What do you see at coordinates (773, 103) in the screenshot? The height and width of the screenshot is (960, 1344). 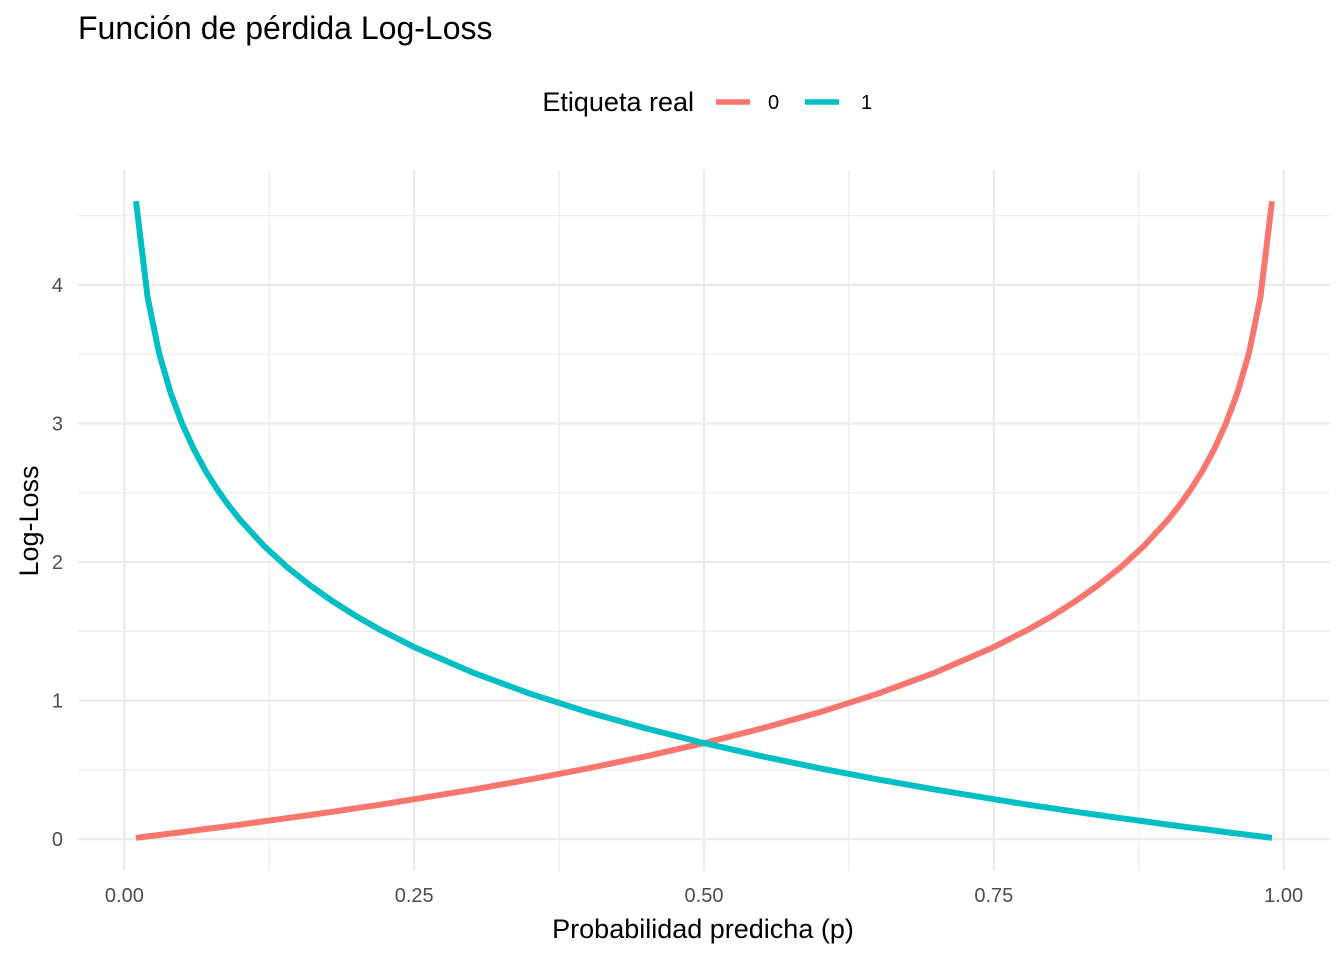 I see `legend-label-0: 0` at bounding box center [773, 103].